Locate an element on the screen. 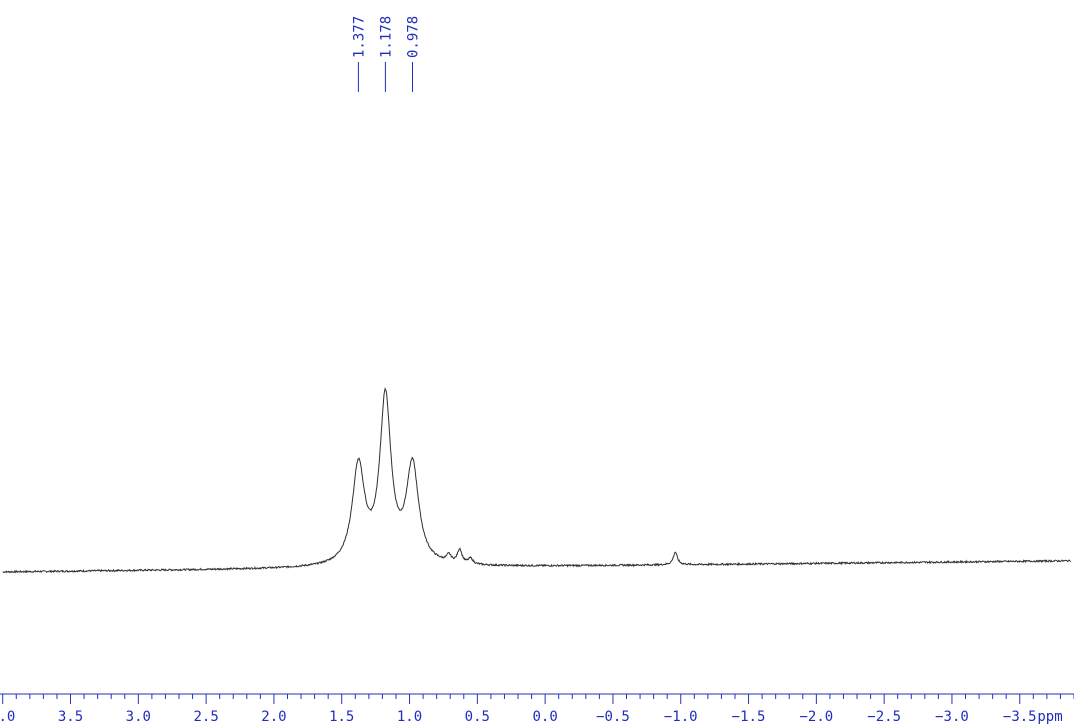 The image size is (1074, 726). tick-label: 3.0 is located at coordinates (138, 717).